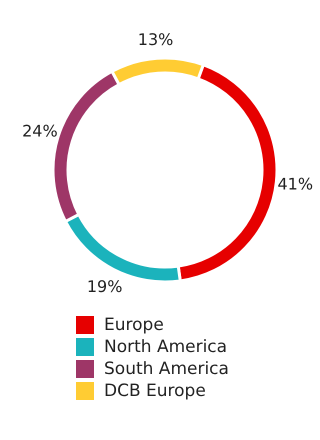 The width and height of the screenshot is (320, 440). I want to click on data-label: 19%, so click(104, 286).